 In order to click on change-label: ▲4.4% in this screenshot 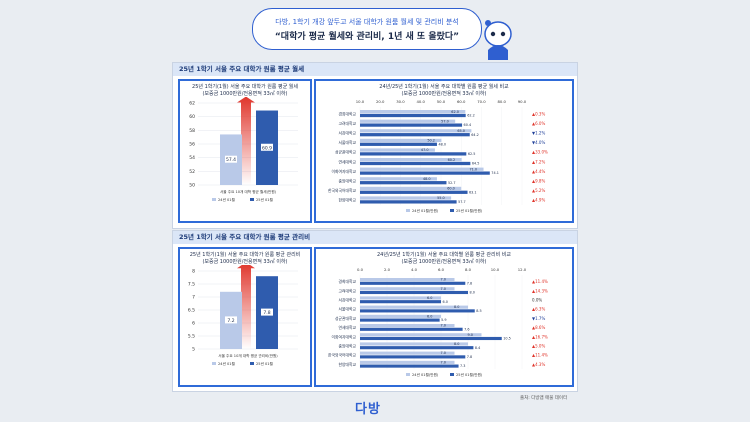, I will do `click(538, 171)`.